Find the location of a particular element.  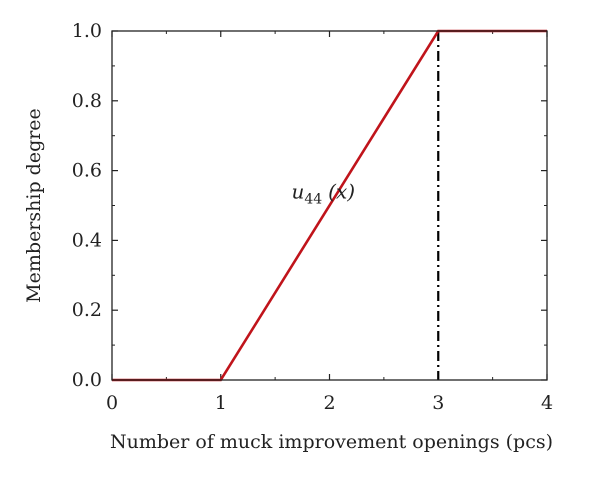

y-axis-title: Membership degree is located at coordinates (34, 205).